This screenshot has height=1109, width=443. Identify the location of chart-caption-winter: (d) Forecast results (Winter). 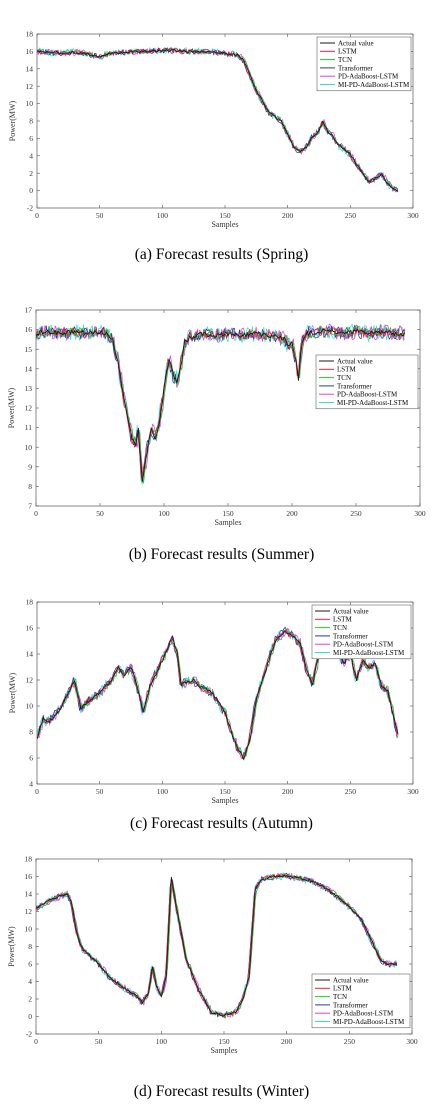
(221, 1091).